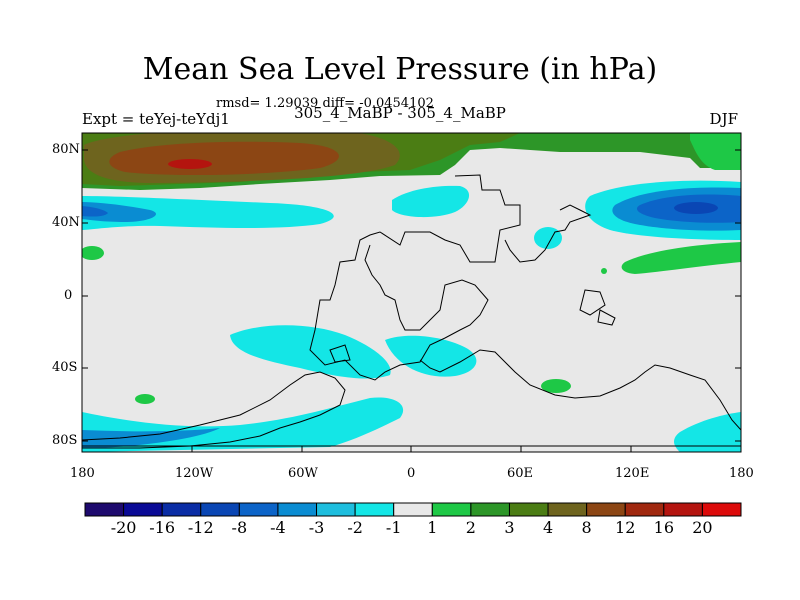  Describe the element at coordinates (741, 473) in the screenshot. I see `lon-tick-180e: 180` at that location.